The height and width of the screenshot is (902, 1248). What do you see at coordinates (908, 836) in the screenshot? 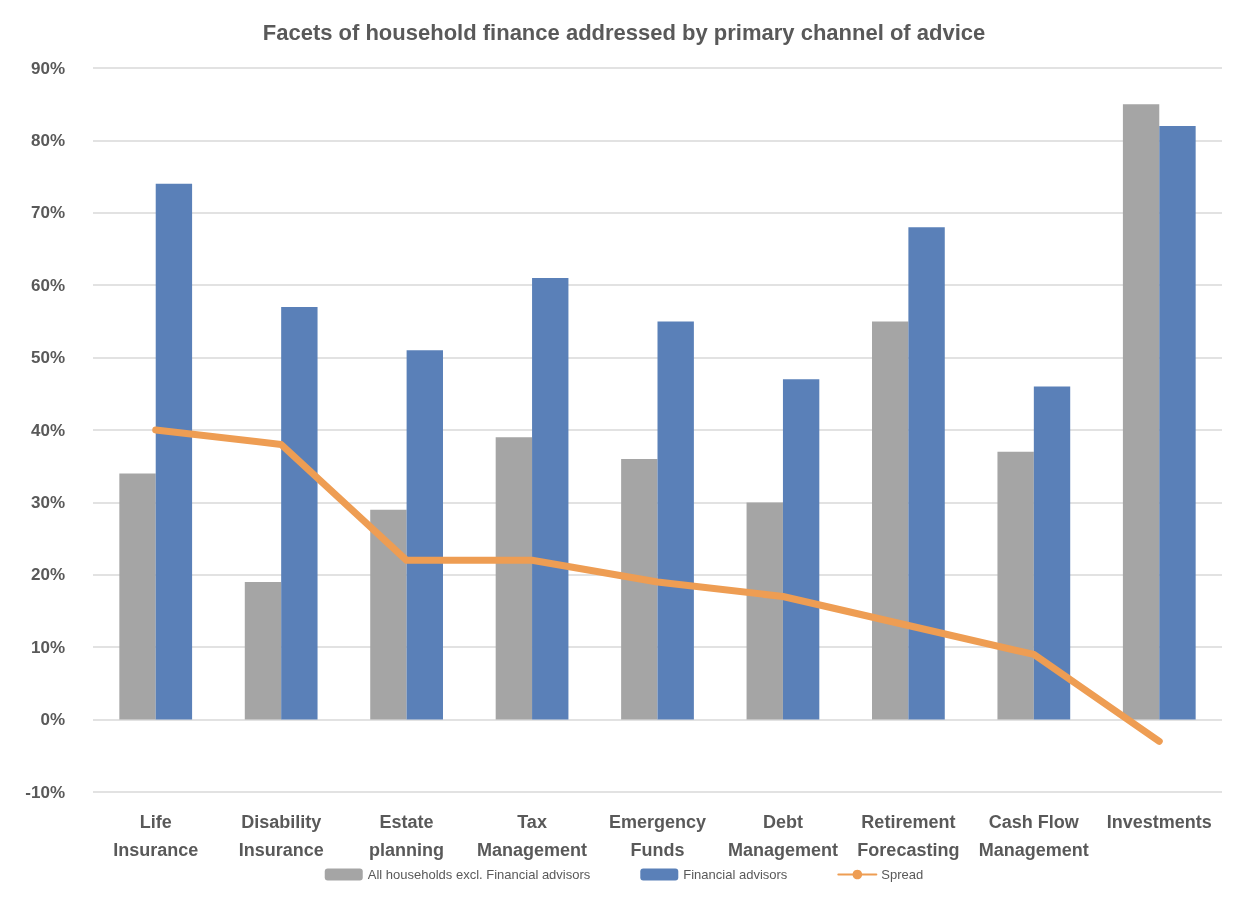
I see `x-tick-label: Retirement Forecasting` at bounding box center [908, 836].